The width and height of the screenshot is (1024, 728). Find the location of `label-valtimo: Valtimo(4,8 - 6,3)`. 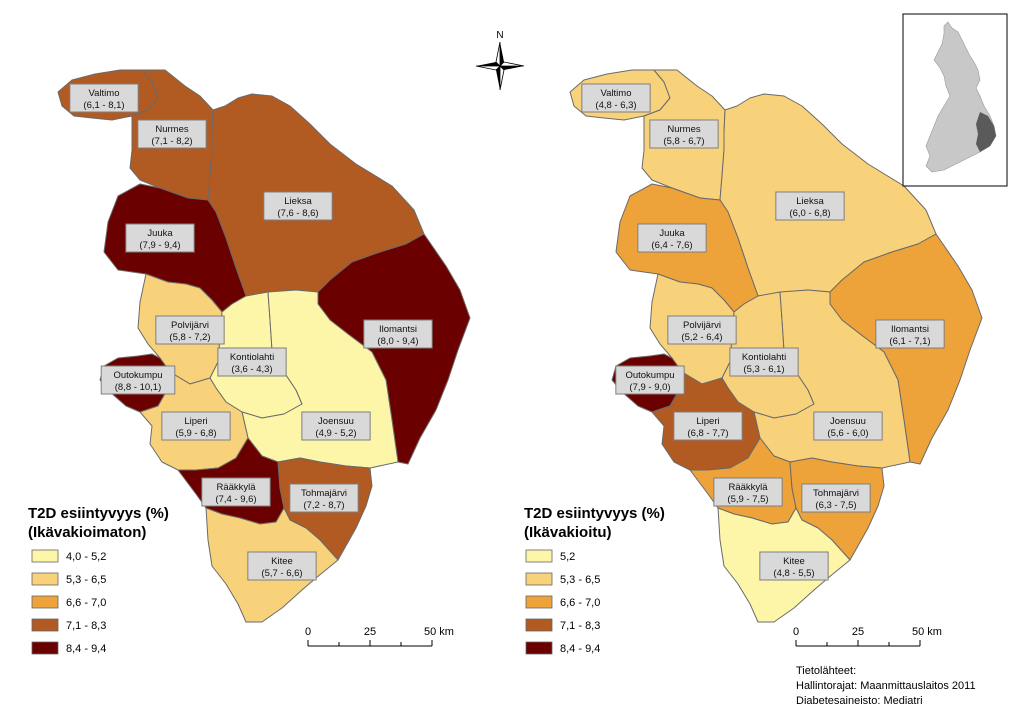

label-valtimo: Valtimo(4,8 - 6,3) is located at coordinates (616, 98).